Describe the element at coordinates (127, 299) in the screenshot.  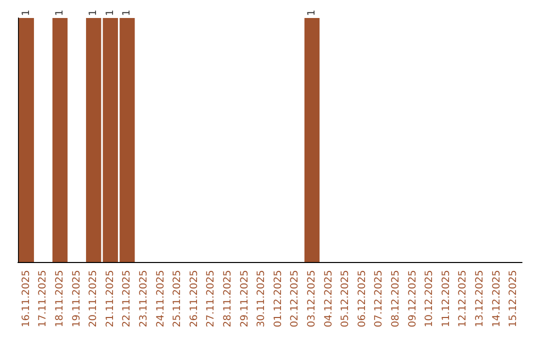
I see `x-tick-label: 22.11.2025` at that location.